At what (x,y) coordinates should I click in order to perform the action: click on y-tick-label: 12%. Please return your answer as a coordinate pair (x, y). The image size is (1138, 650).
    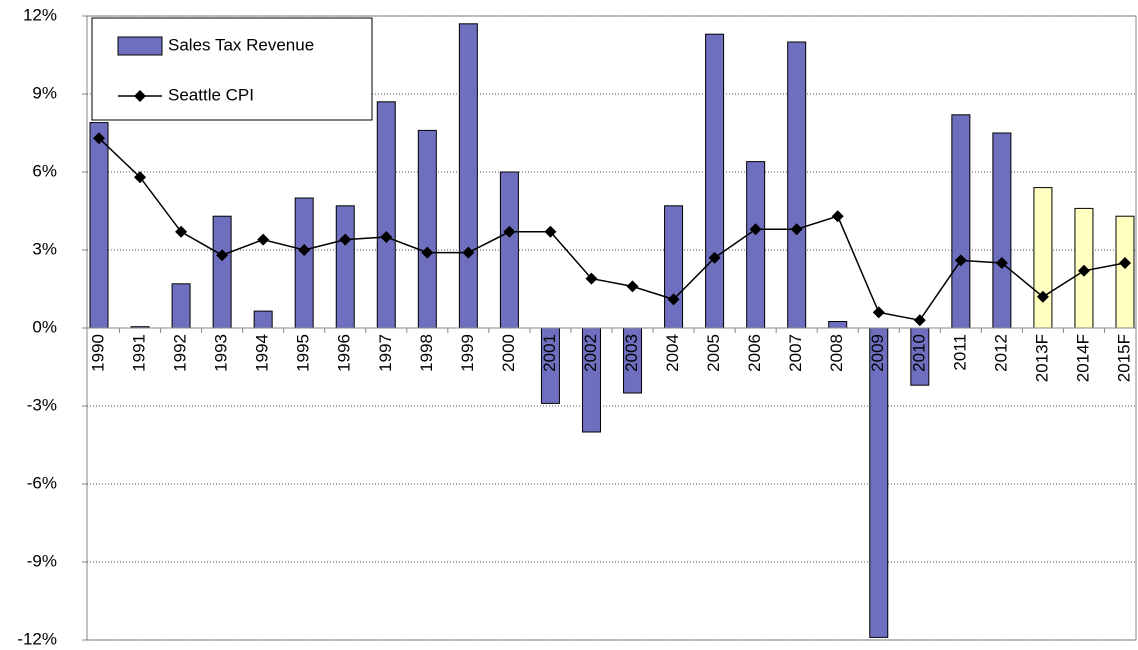
    Looking at the image, I should click on (40, 14).